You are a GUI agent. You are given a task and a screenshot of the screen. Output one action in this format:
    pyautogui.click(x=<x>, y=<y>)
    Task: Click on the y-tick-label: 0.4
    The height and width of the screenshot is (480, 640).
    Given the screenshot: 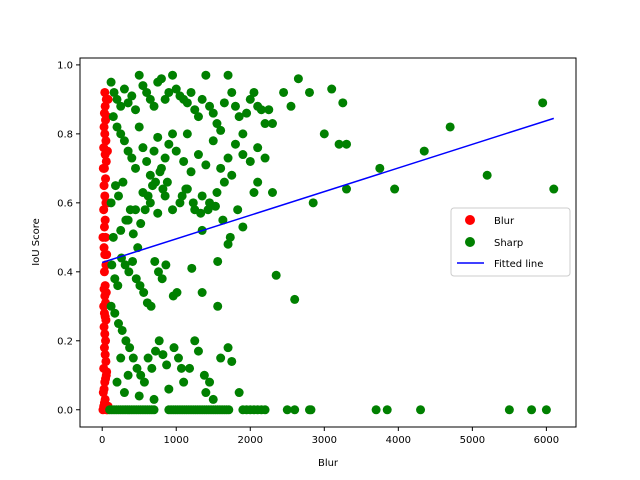 What is the action you would take?
    pyautogui.click(x=65, y=272)
    